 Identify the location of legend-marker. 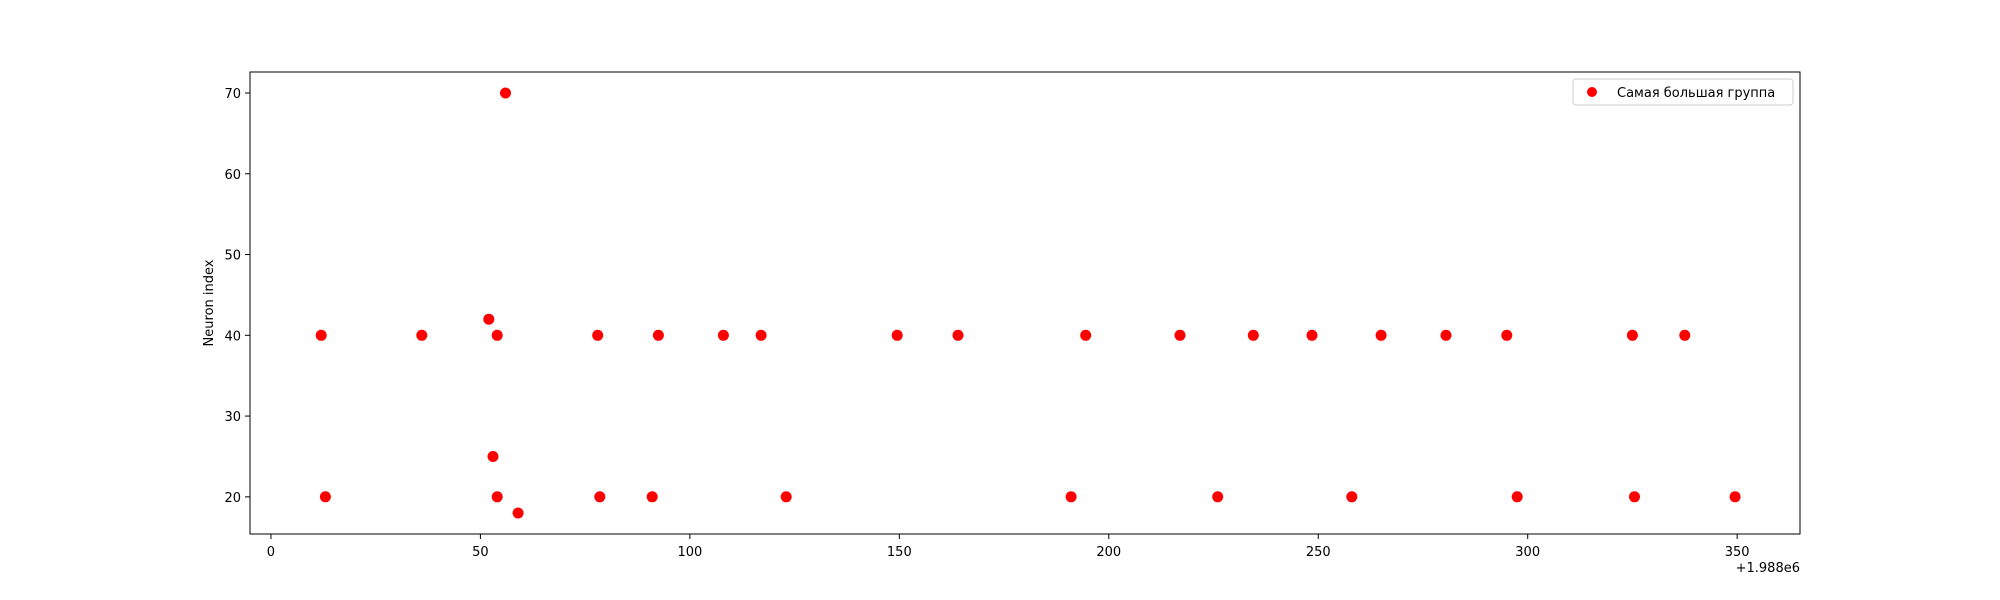
(1592, 92).